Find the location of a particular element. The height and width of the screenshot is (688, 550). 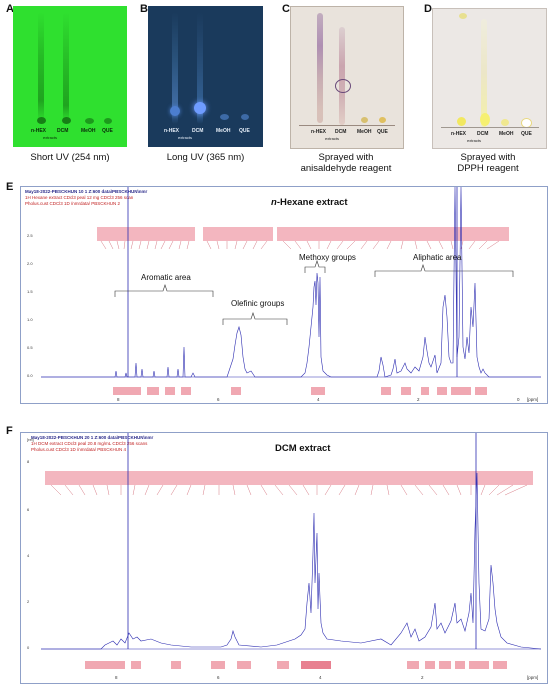

annotation-aromatic: Aromatic area is located at coordinates (166, 277).